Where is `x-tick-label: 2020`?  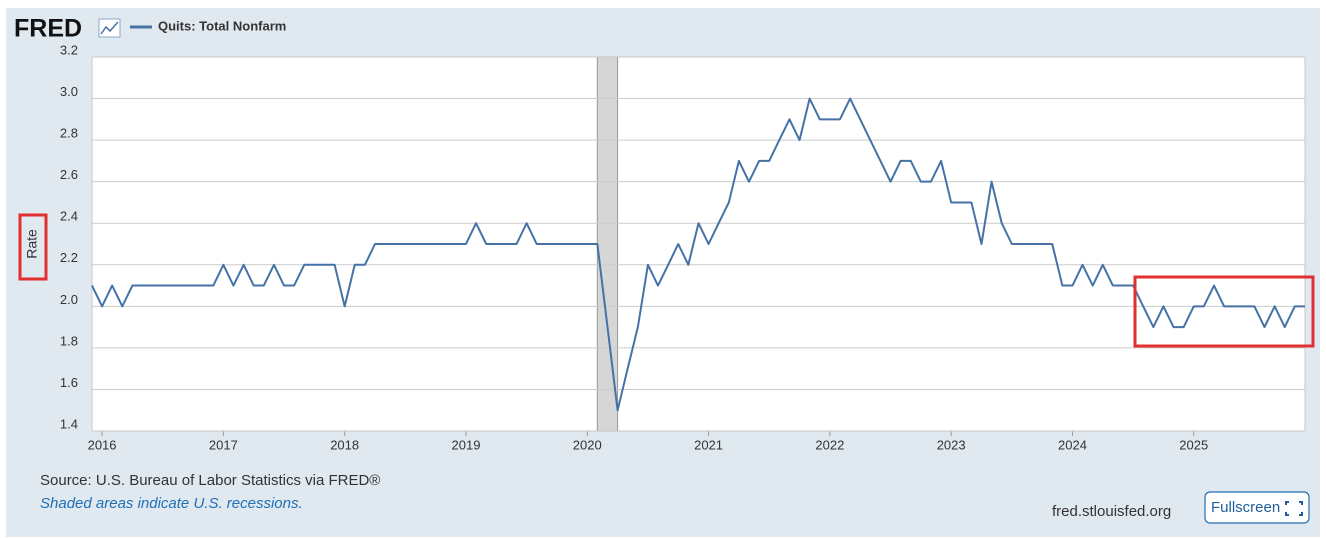 x-tick-label: 2020 is located at coordinates (587, 444).